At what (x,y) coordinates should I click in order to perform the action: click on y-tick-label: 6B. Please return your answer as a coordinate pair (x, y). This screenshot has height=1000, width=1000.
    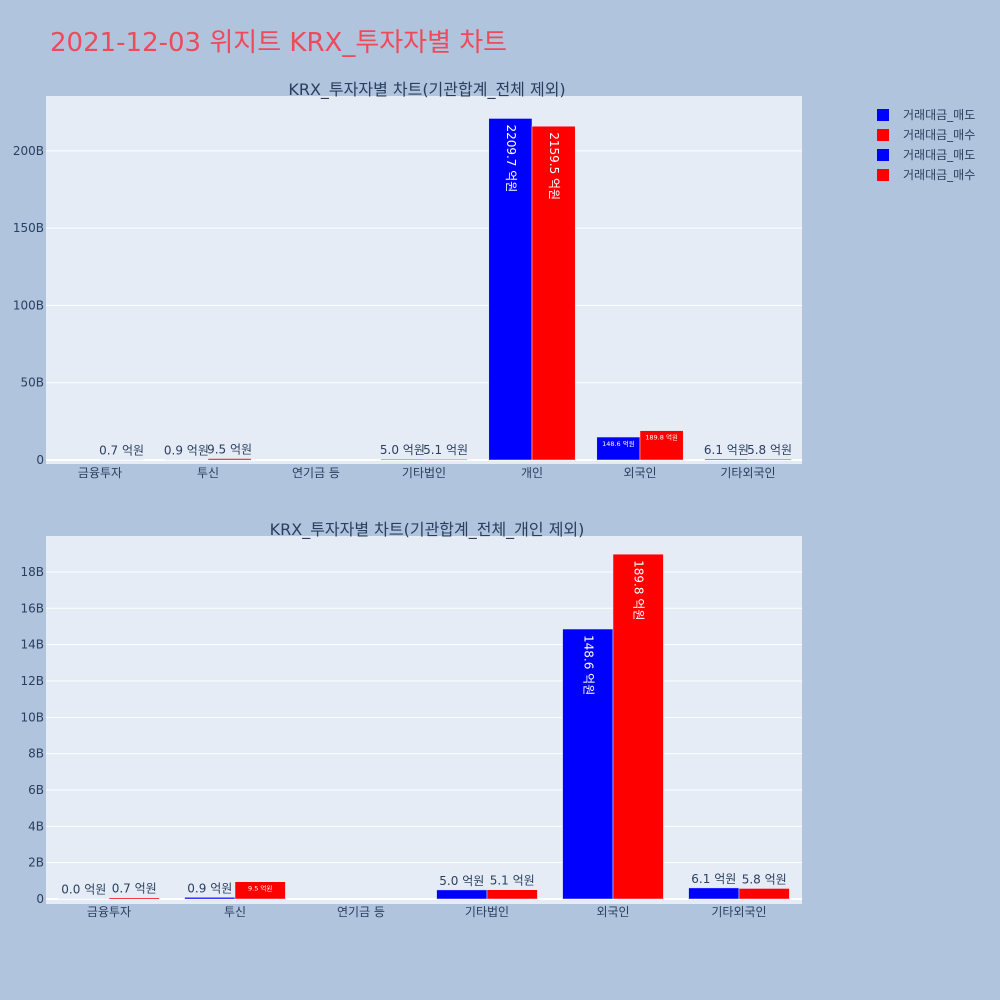
    Looking at the image, I should click on (36, 790).